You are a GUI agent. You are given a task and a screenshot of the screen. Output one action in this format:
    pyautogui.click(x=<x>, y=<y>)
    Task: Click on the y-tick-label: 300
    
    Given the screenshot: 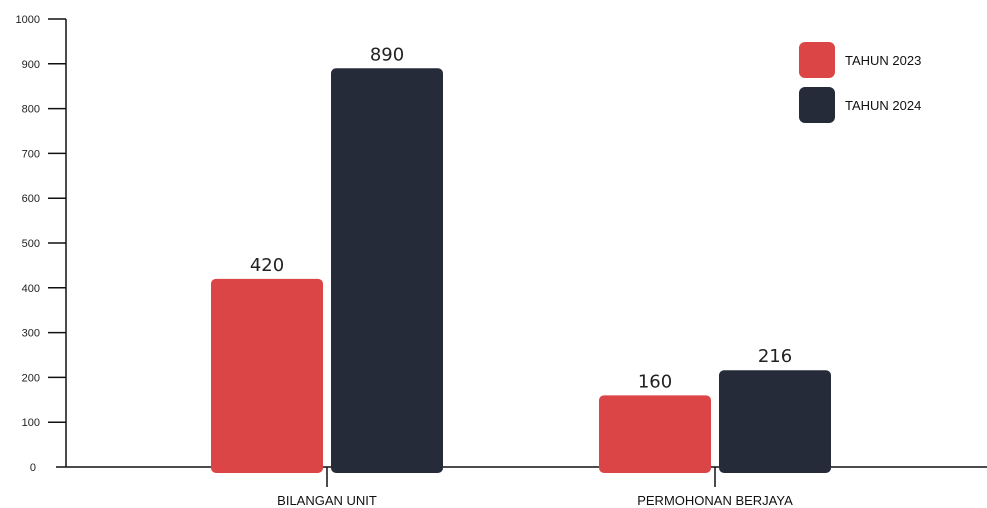 What is the action you would take?
    pyautogui.click(x=31, y=334)
    